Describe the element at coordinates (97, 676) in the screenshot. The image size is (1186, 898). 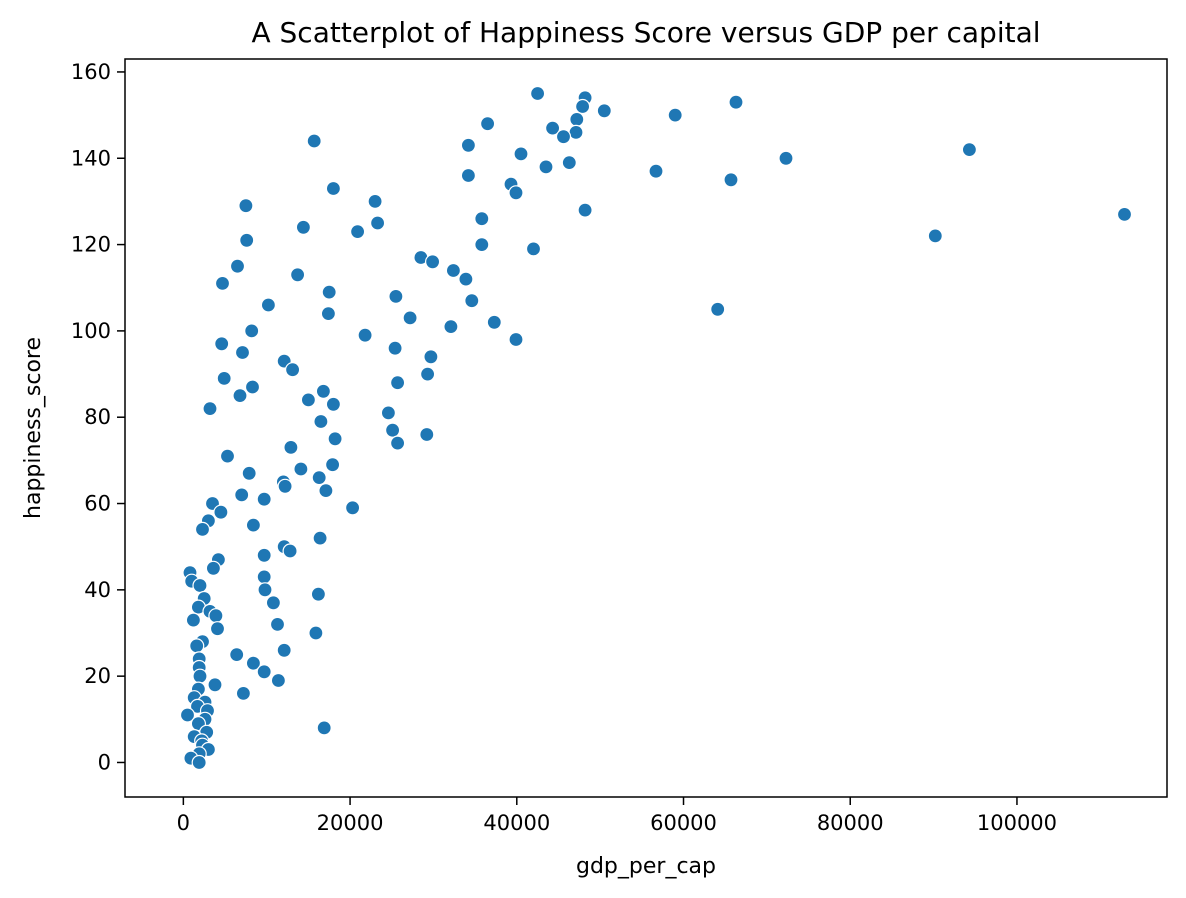
I see `y-tick-label: 20` at that location.